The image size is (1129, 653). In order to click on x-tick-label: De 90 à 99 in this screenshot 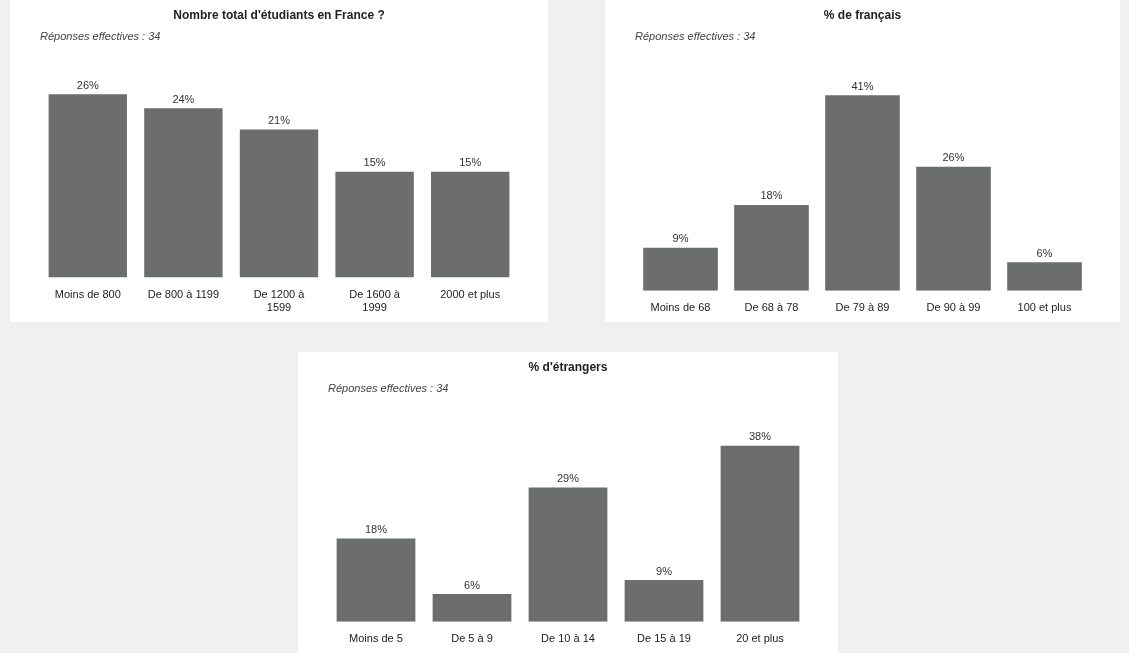, I will do `click(953, 307)`.